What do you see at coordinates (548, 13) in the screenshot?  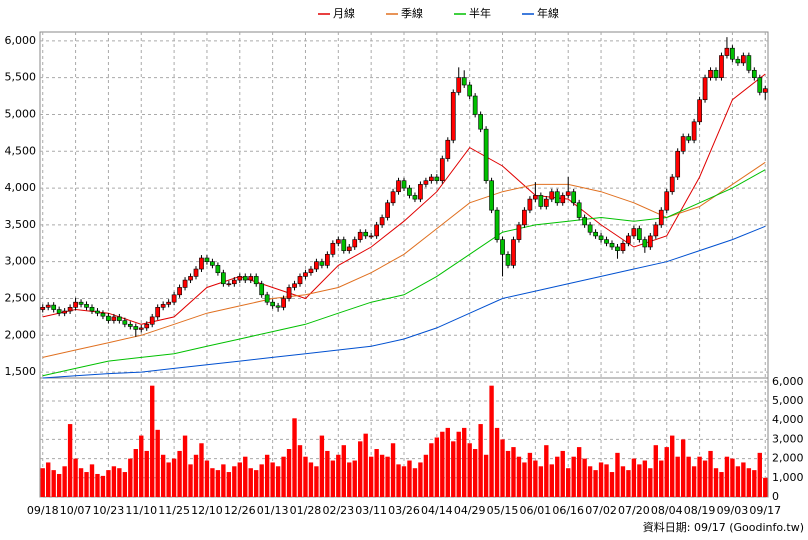 I see `legend-label: 年線` at bounding box center [548, 13].